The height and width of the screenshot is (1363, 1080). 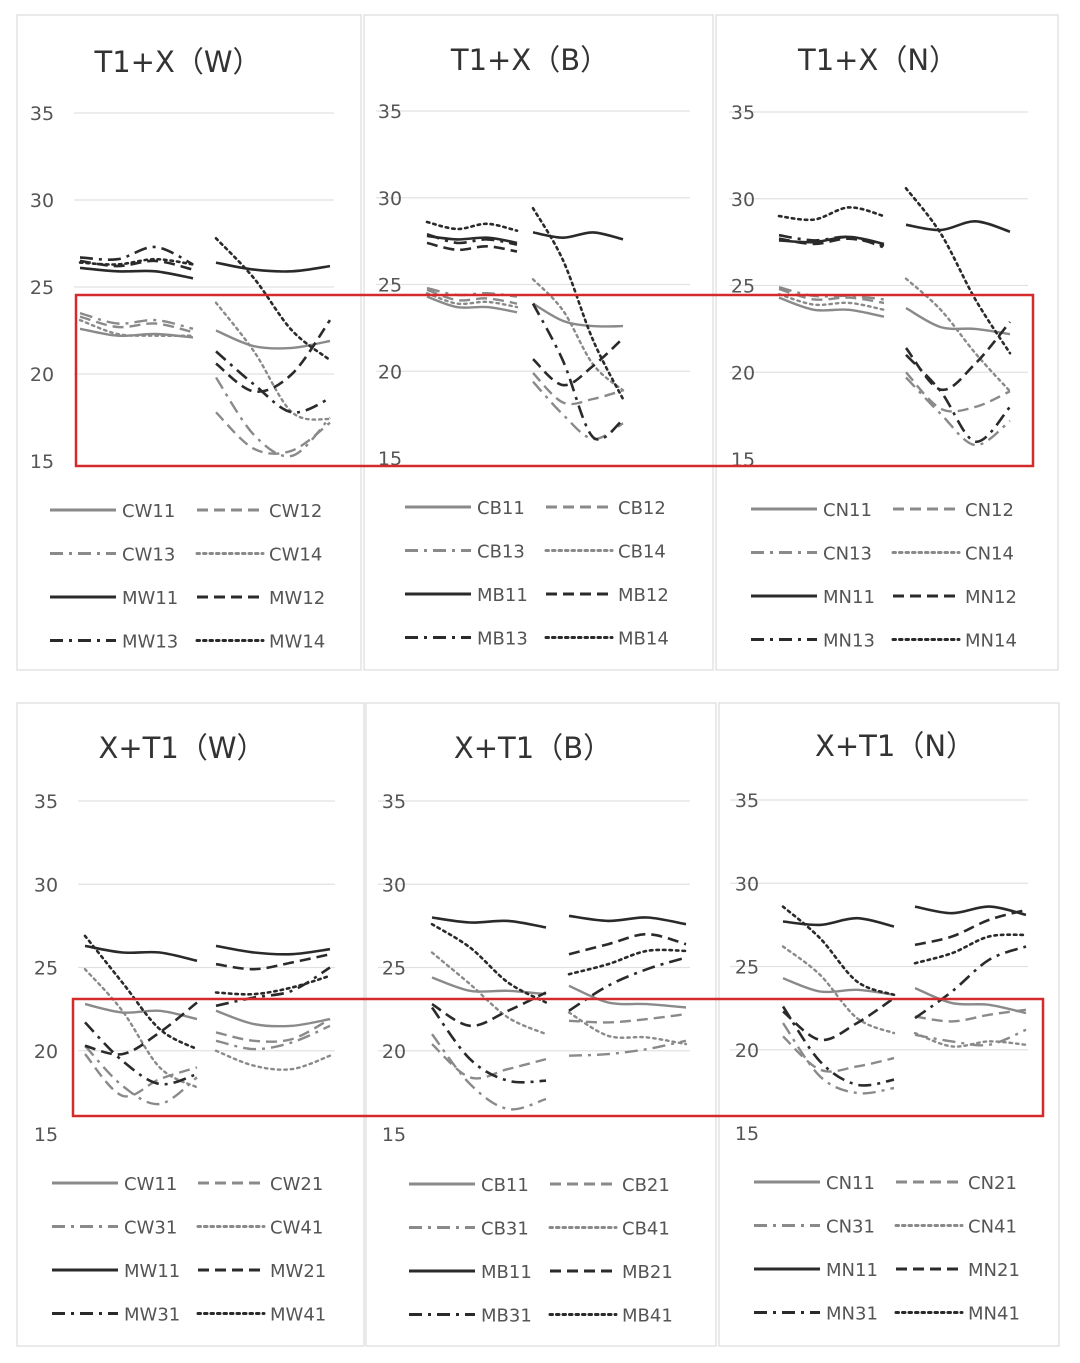 What do you see at coordinates (642, 508) in the screenshot?
I see `legend-label: CB12` at bounding box center [642, 508].